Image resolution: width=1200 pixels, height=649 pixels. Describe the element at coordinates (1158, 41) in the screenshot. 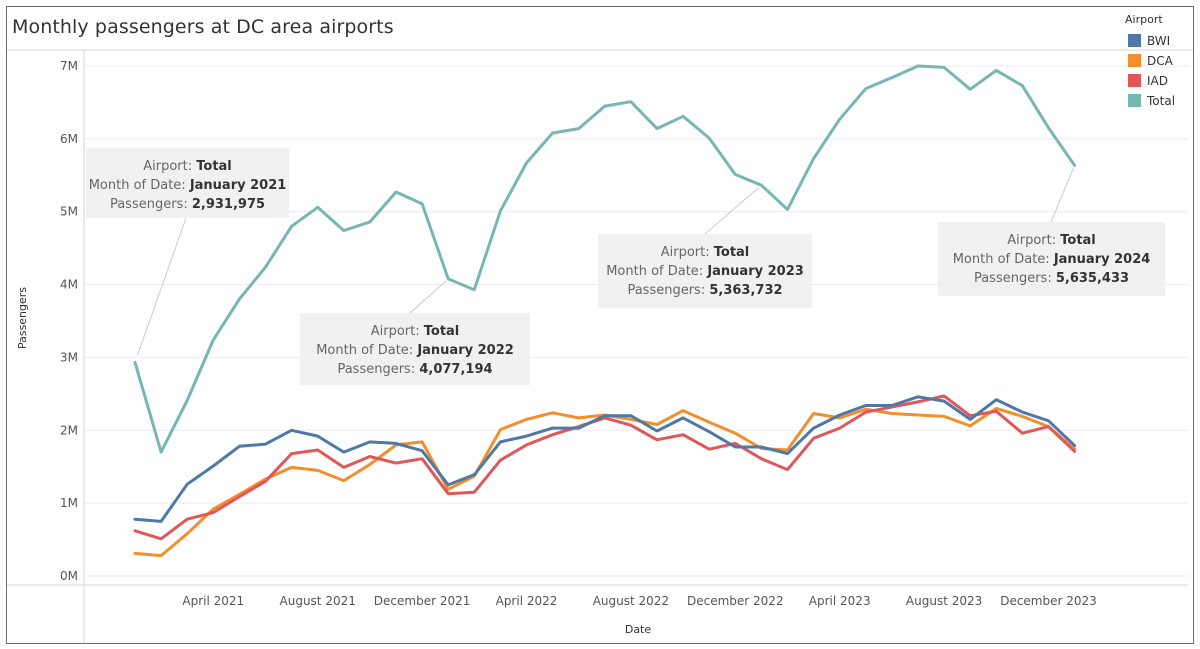

I see `legend-label: BWI` at that location.